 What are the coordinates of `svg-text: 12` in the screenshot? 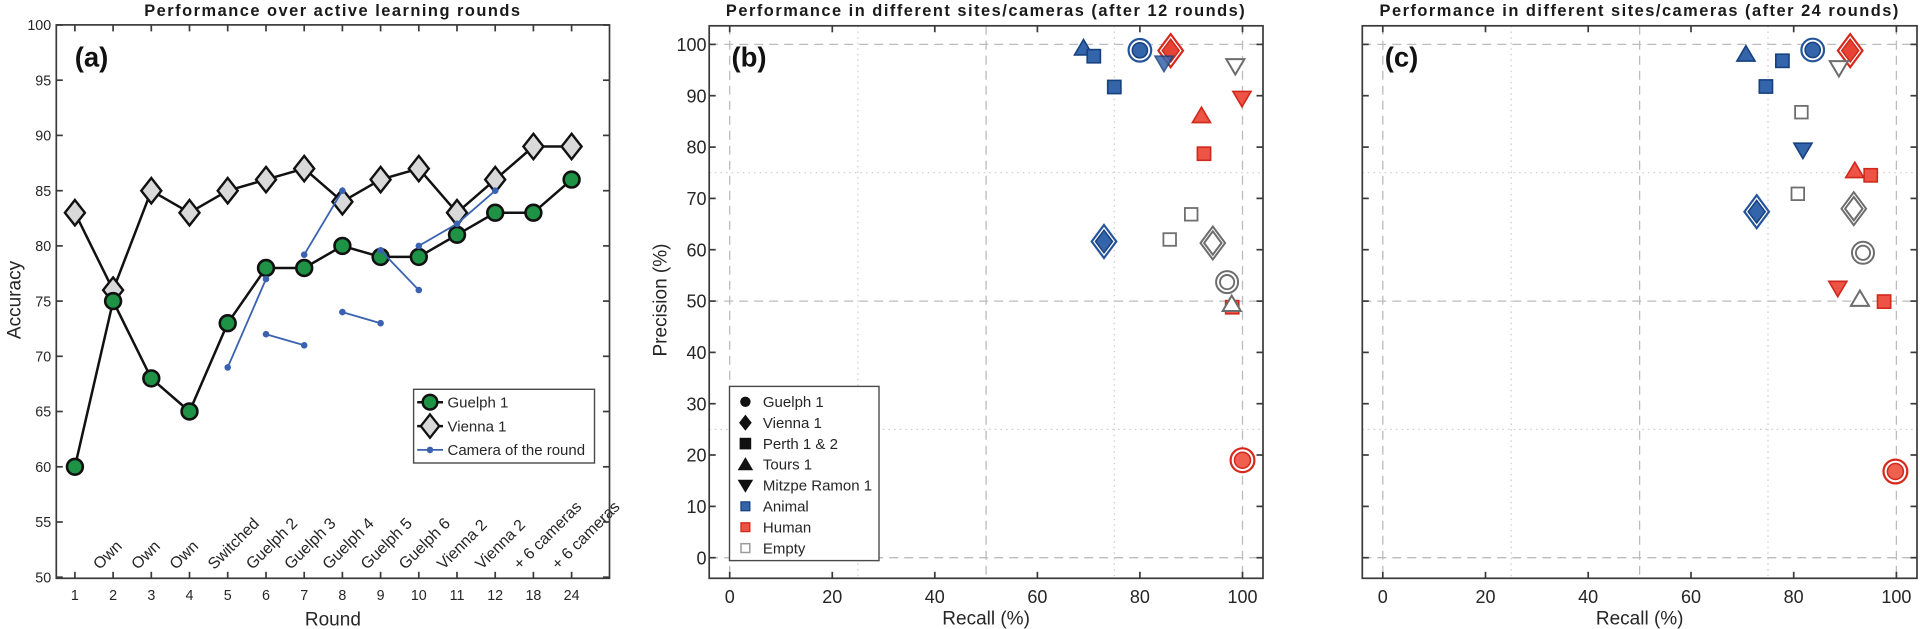 It's located at (495, 596).